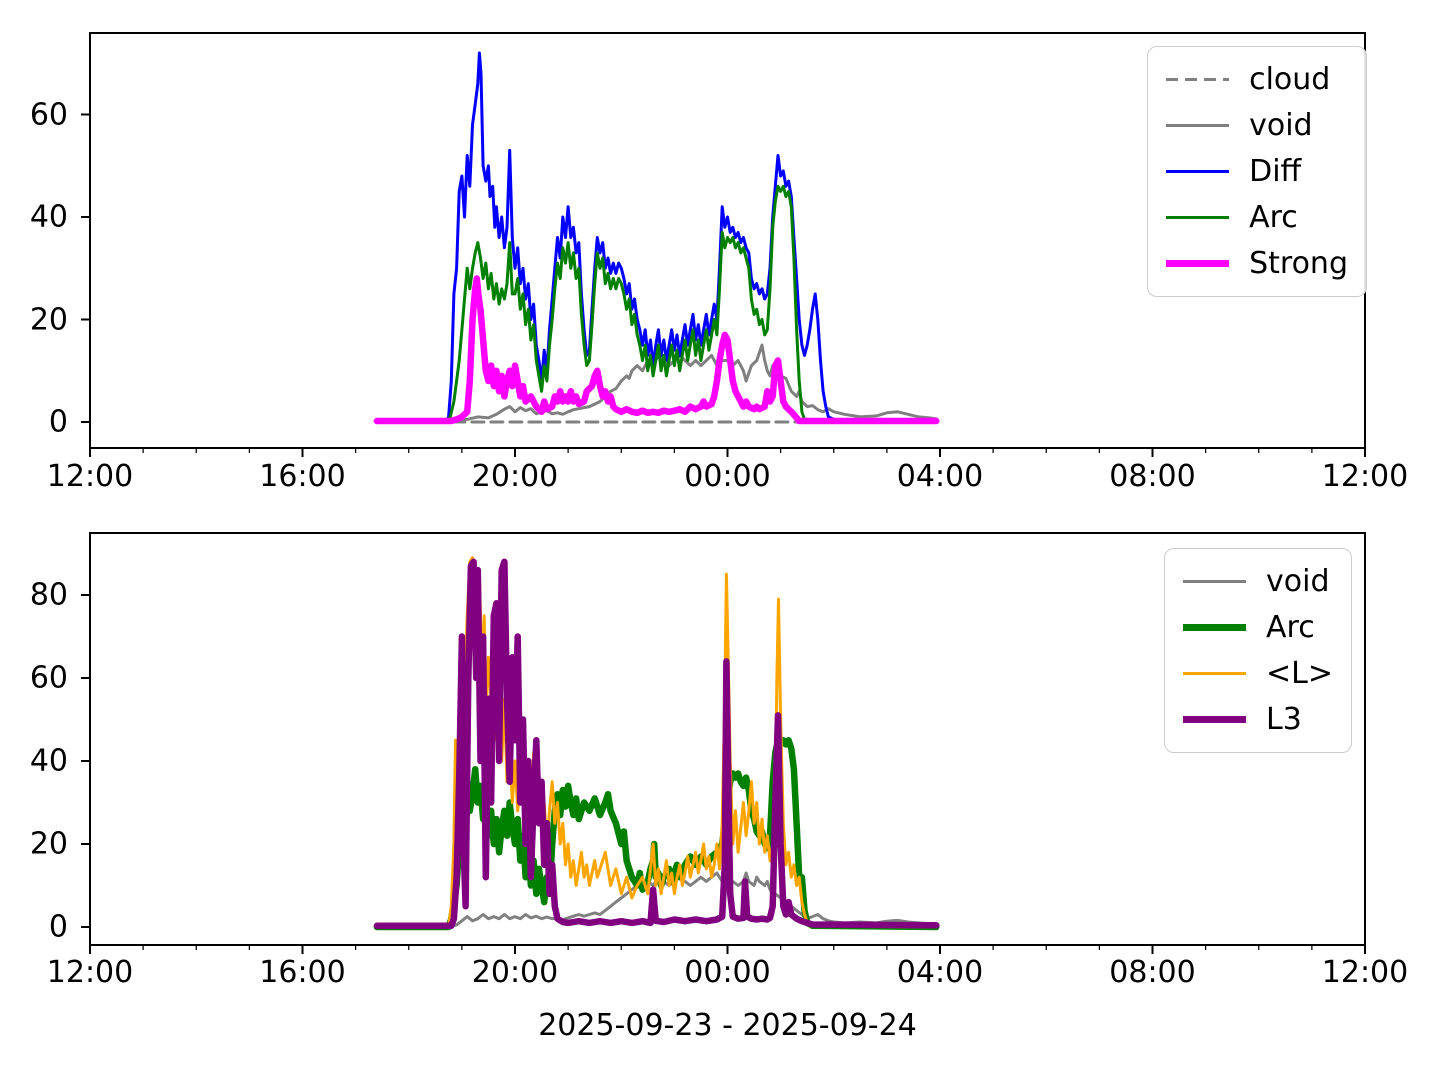 This screenshot has height=1080, width=1440. I want to click on series-diff, so click(656, 237).